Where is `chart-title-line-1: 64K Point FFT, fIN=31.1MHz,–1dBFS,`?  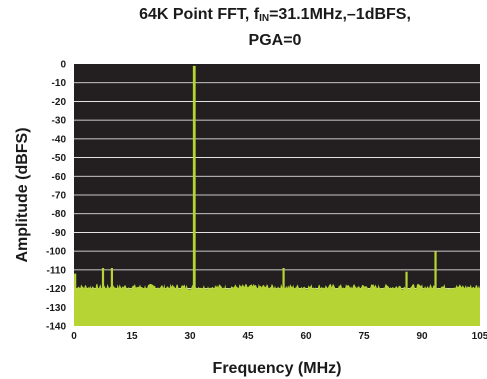 chart-title-line-1: 64K Point FFT, fIN=31.1MHz,–1dBFS, is located at coordinates (275, 15).